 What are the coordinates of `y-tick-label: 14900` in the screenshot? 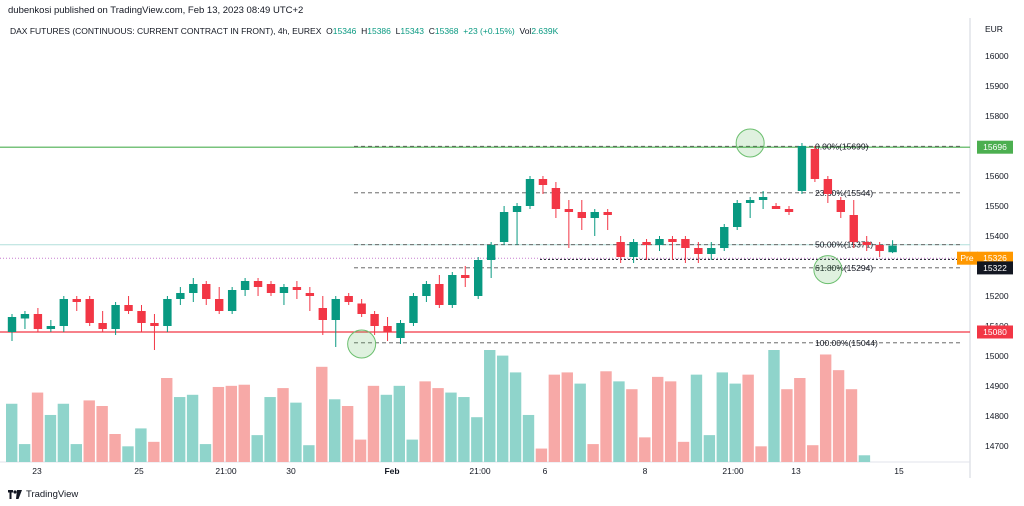 It's located at (997, 386).